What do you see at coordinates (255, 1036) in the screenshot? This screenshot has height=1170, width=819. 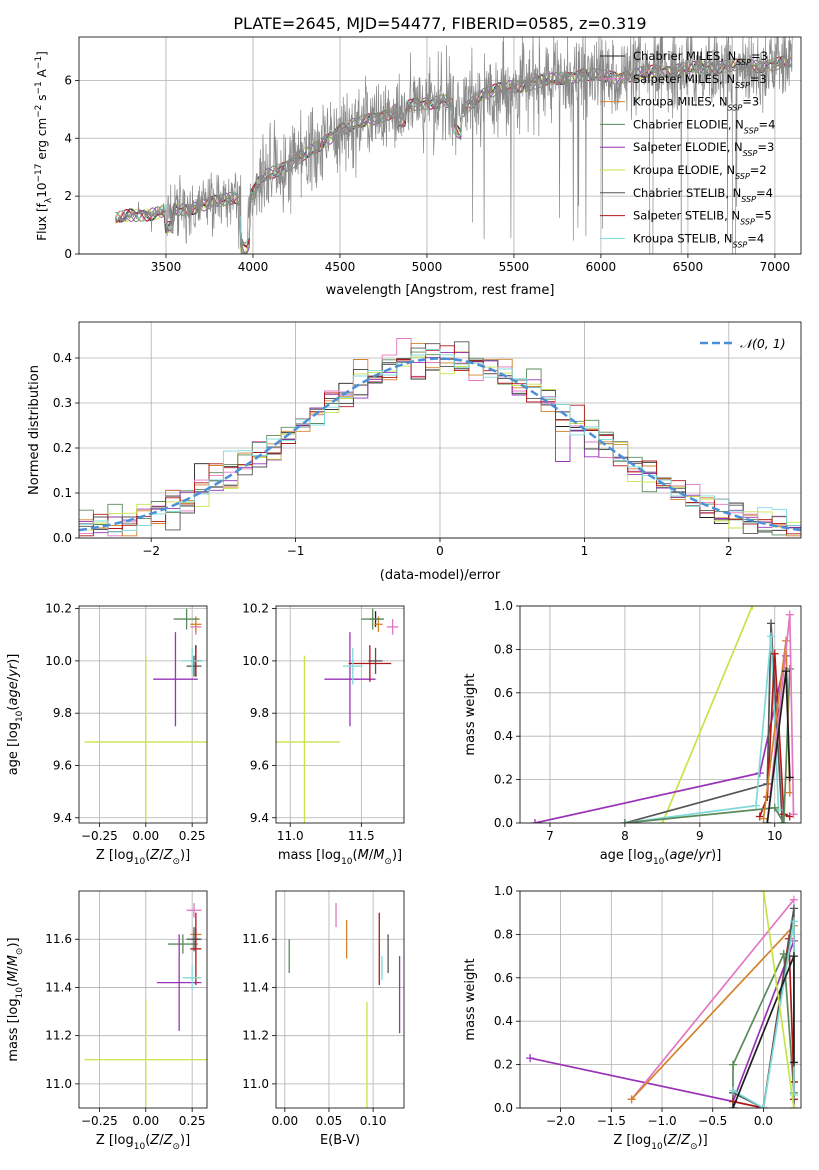 I see `y-tick-label: 11.2` at bounding box center [255, 1036].